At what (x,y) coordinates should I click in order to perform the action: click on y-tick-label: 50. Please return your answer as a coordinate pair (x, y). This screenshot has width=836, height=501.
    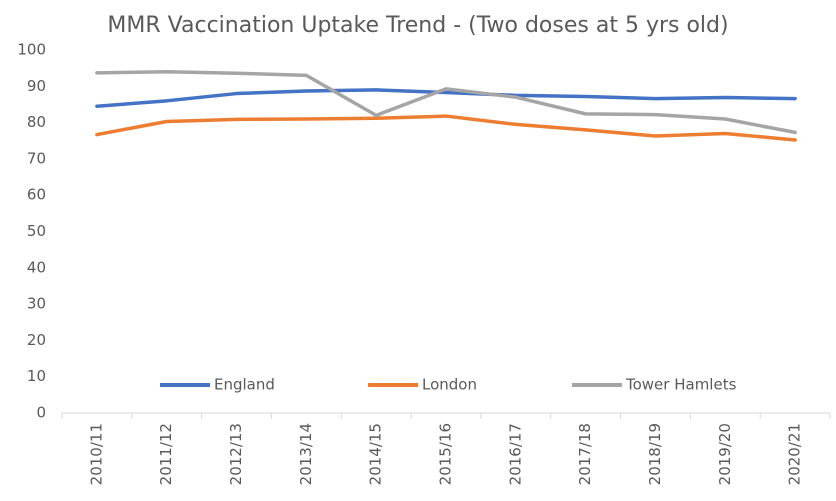
    Looking at the image, I should click on (36, 231).